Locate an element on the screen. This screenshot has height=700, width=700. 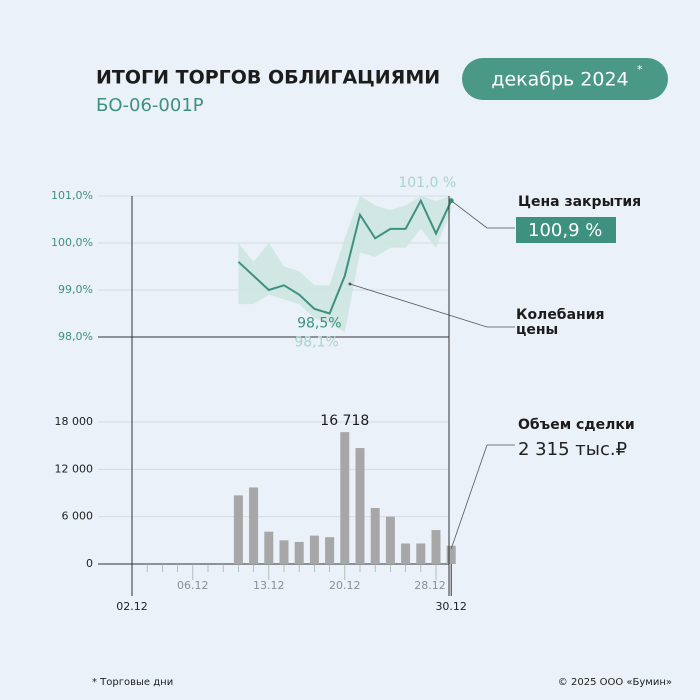
x-tick-label: 13.12 is located at coordinates (269, 585).